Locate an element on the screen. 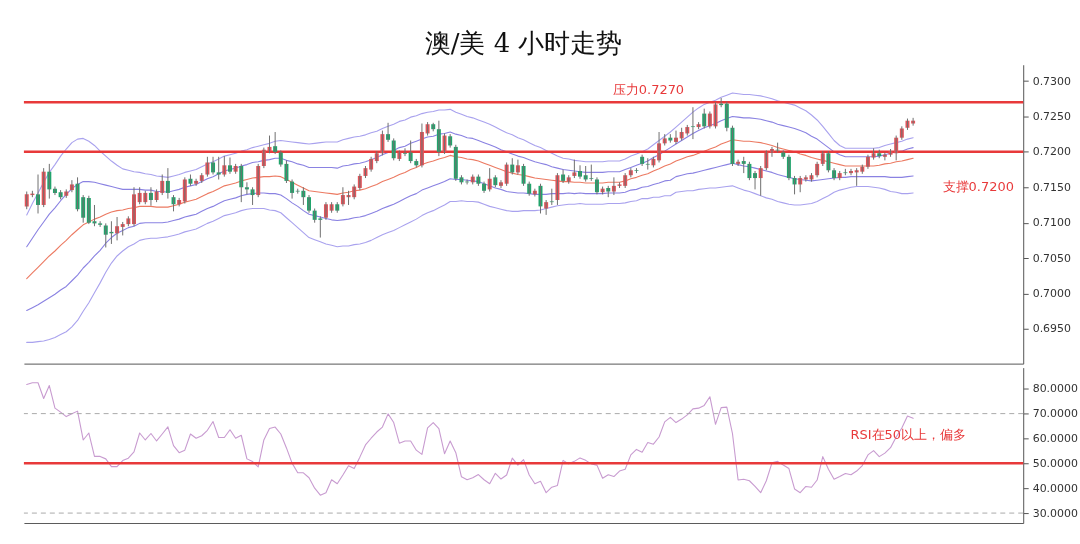  y-tick-label: 0.7300 is located at coordinates (1051, 81).